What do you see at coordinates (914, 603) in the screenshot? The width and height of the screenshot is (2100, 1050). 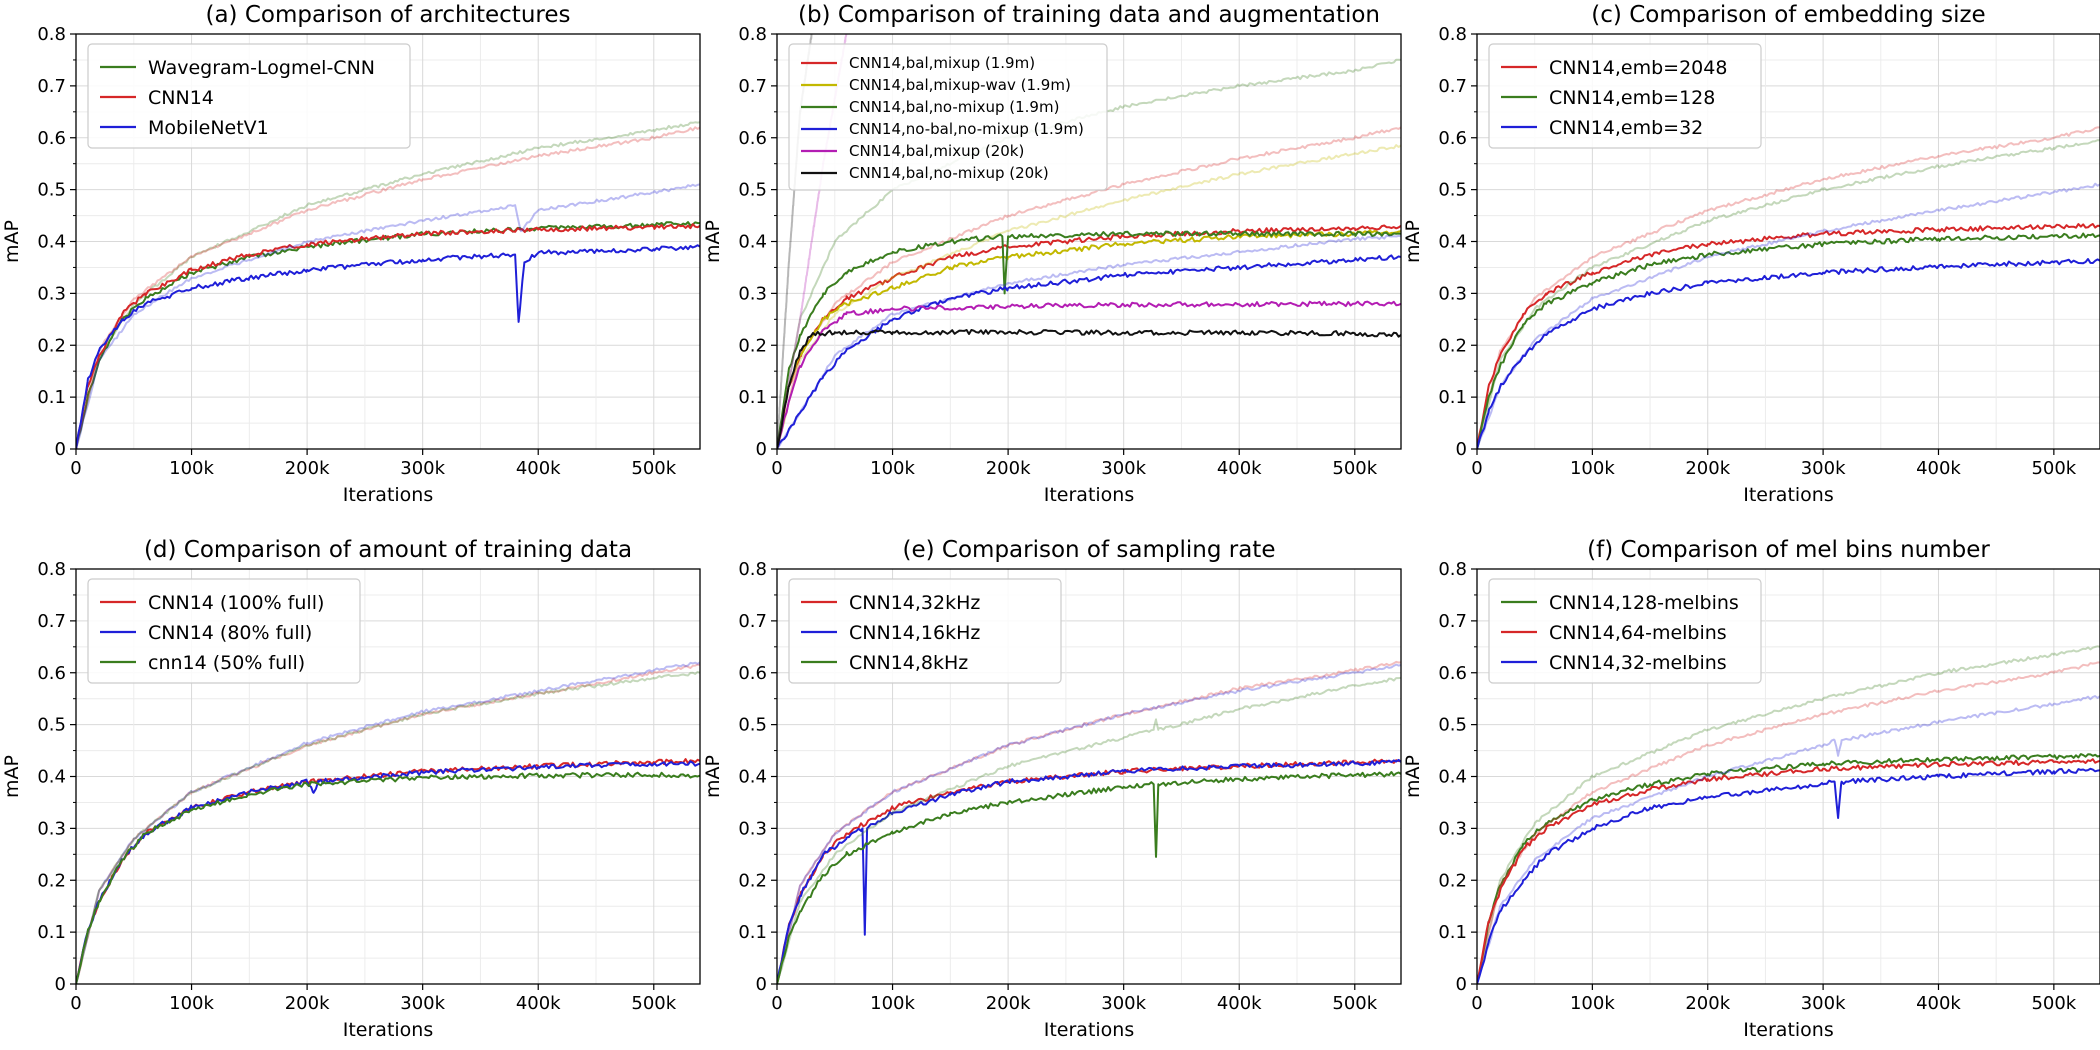 I see `legend-label: CNN14,32kHz` at bounding box center [914, 603].